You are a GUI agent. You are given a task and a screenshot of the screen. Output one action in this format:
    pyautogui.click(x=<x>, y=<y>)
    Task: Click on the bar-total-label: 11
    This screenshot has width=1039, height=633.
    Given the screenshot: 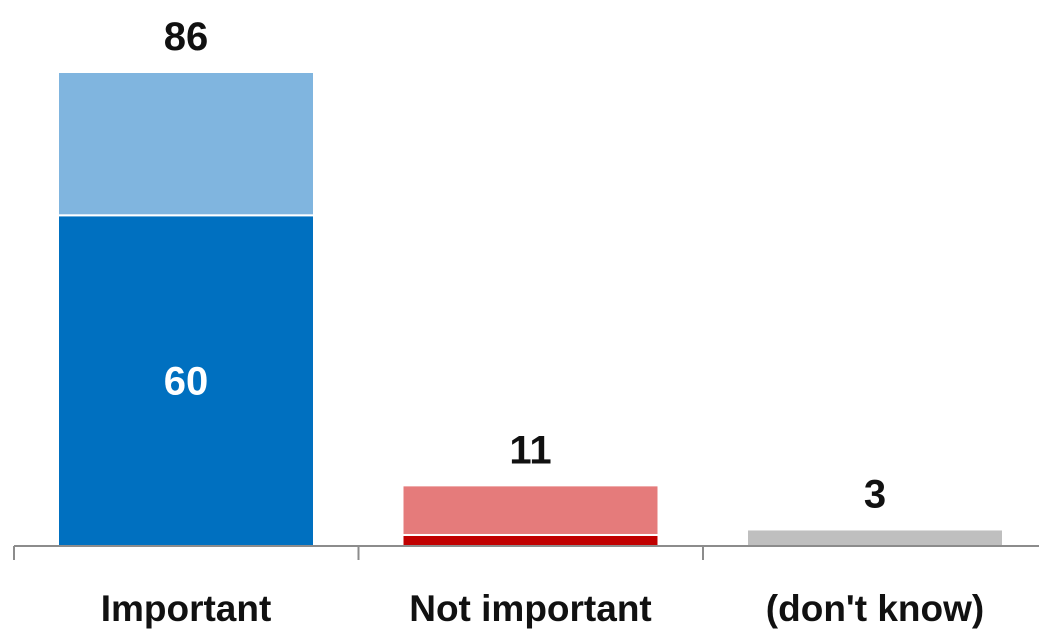 What is the action you would take?
    pyautogui.click(x=530, y=450)
    